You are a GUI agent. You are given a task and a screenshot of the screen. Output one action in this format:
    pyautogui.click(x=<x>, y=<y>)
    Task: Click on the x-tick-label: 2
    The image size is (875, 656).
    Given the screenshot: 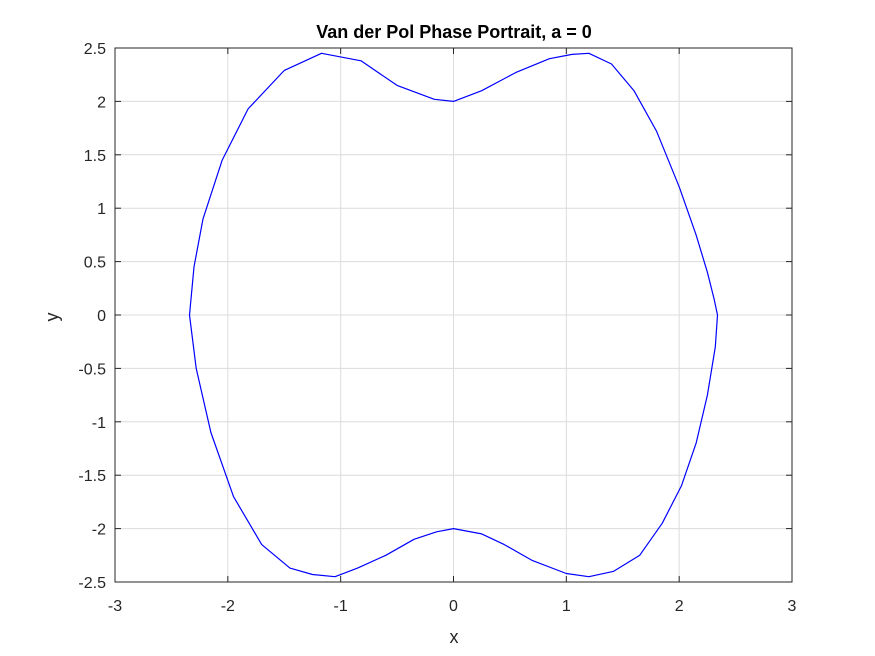 What is the action you would take?
    pyautogui.click(x=679, y=606)
    